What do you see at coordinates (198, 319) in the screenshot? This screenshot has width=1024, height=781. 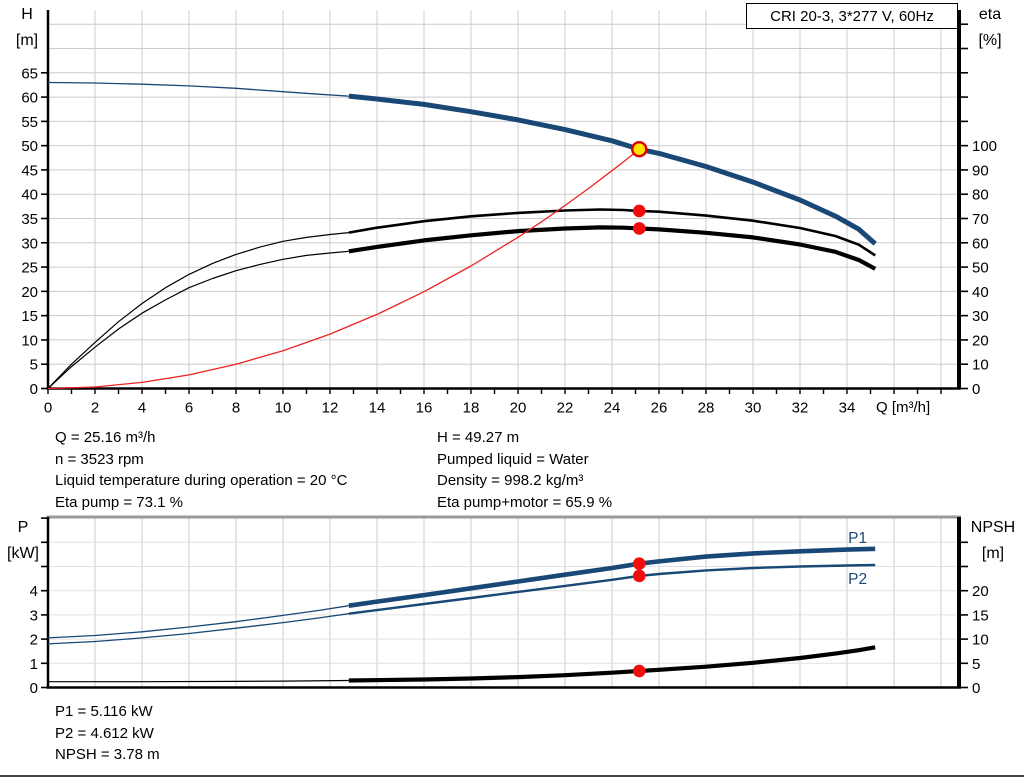 I see `eta-pump-motor-curve-thin` at bounding box center [198, 319].